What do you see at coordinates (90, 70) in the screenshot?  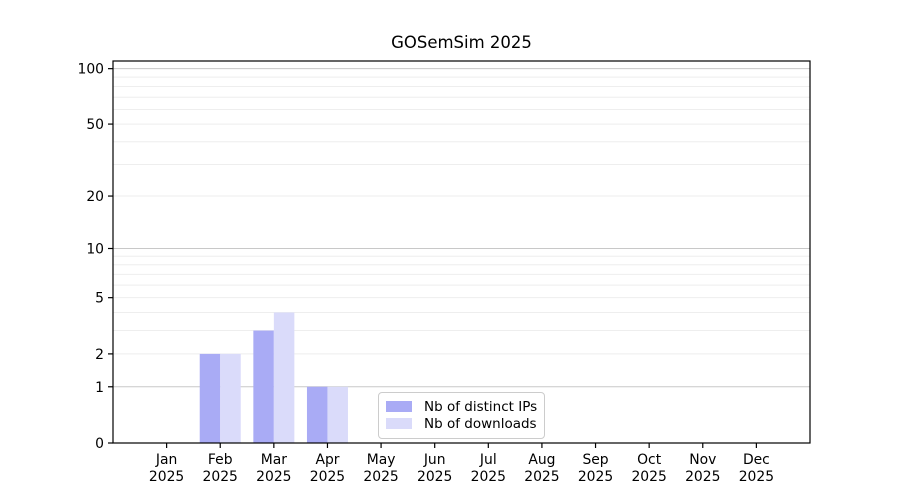 I see `y-tick-label: 100` at bounding box center [90, 70].